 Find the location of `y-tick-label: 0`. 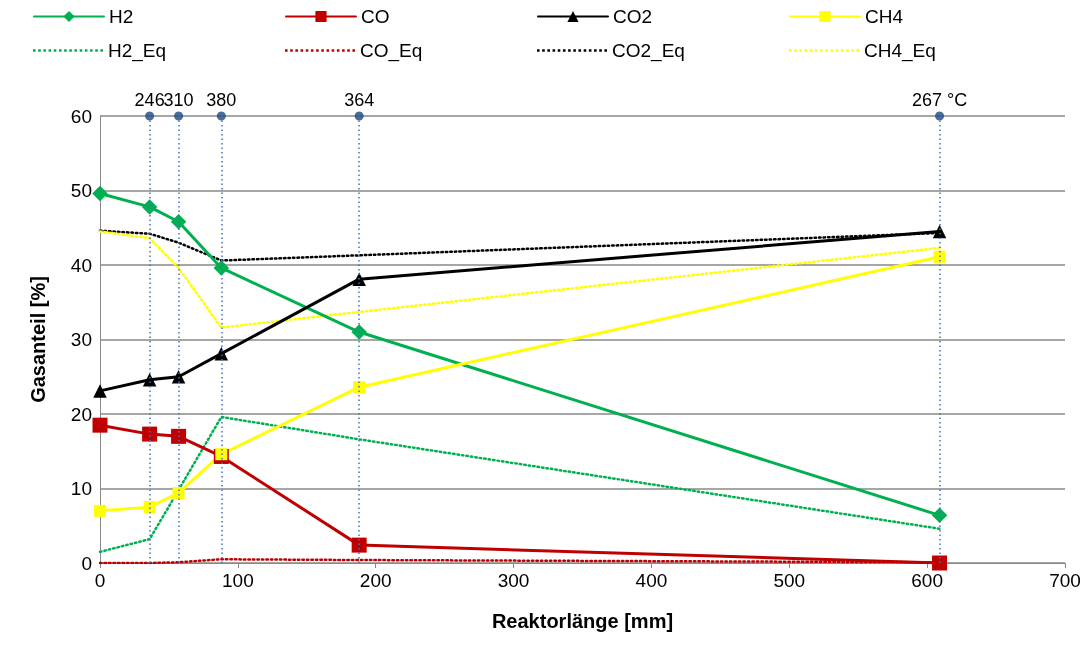

y-tick-label: 0 is located at coordinates (86, 563).